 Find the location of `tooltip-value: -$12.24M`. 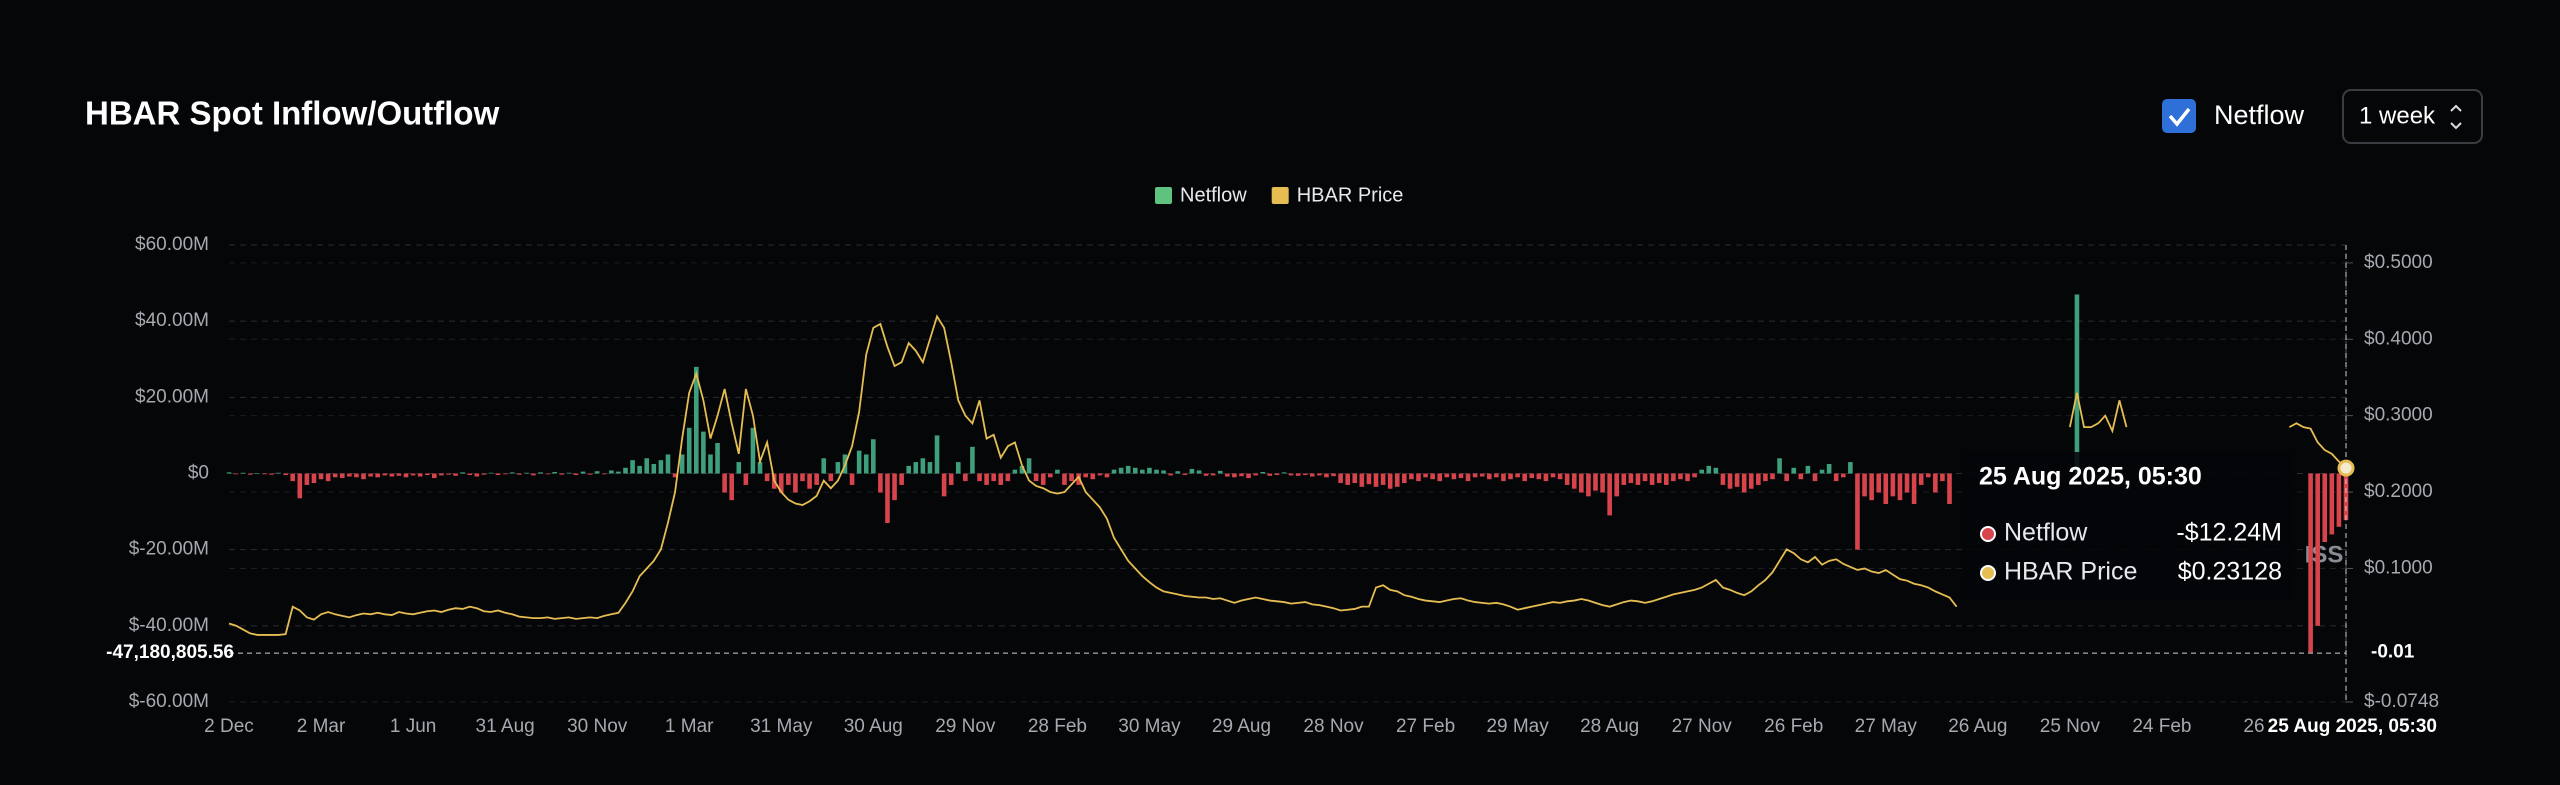

tooltip-value: -$12.24M is located at coordinates (2229, 533).